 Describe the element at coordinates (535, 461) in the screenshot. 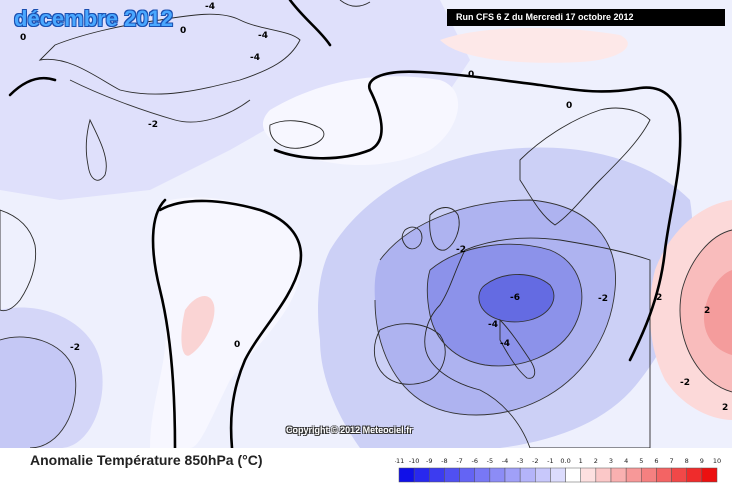

I see `scale-tick-label: -2` at that location.